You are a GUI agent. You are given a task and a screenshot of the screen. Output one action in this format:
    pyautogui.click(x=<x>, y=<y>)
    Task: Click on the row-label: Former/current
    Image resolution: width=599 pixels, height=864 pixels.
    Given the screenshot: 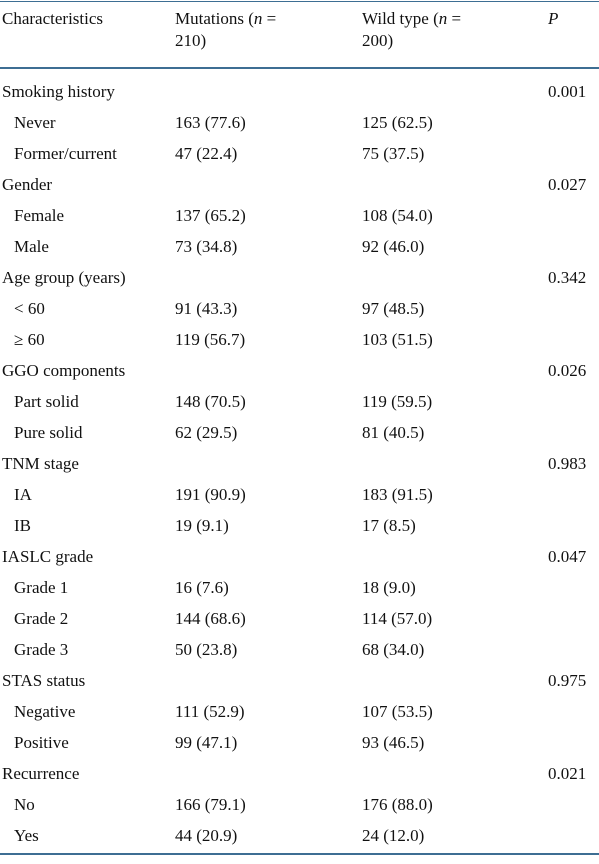 What is the action you would take?
    pyautogui.click(x=65, y=153)
    